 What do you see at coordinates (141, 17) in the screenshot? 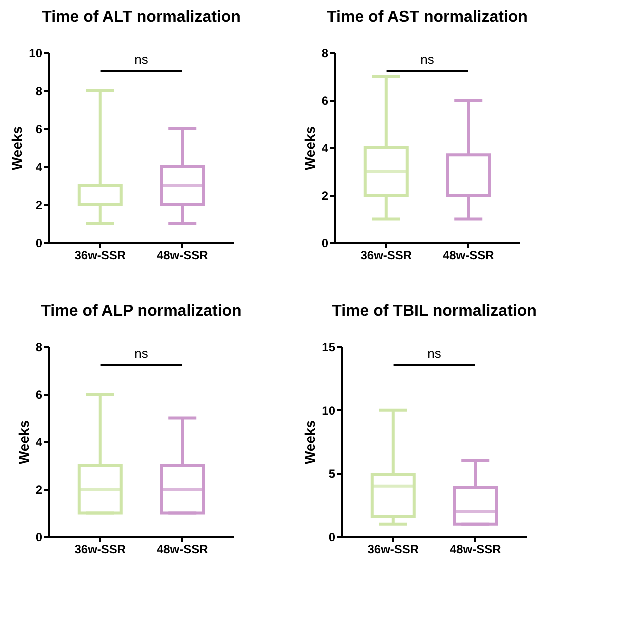
I see `chart-title: Time of ALT normalization` at bounding box center [141, 17].